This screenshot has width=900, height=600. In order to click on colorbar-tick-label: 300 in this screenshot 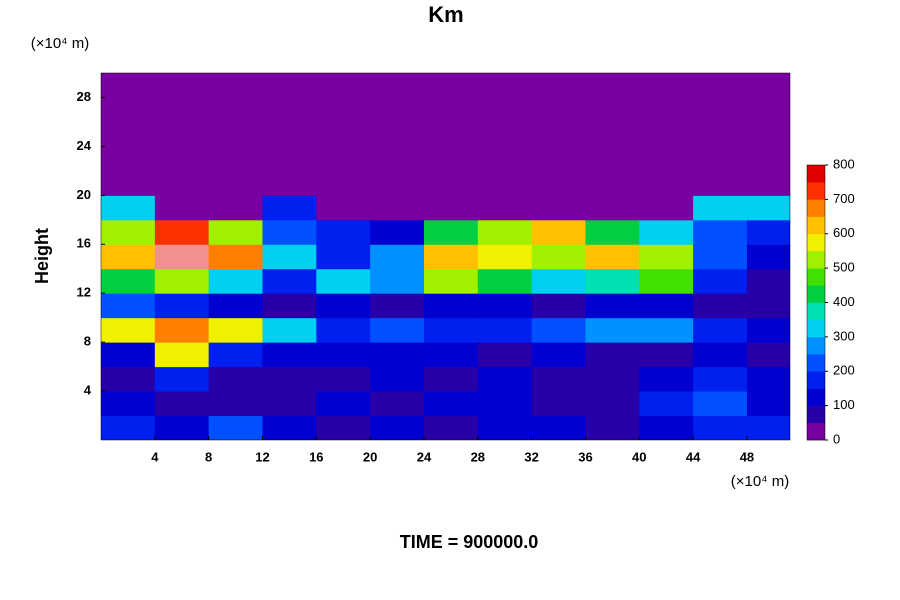, I will do `click(844, 335)`.